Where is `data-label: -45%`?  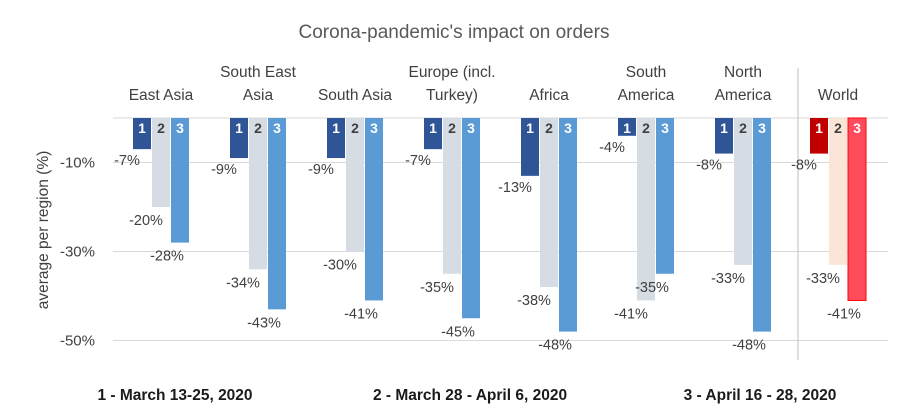 data-label: -45% is located at coordinates (458, 332).